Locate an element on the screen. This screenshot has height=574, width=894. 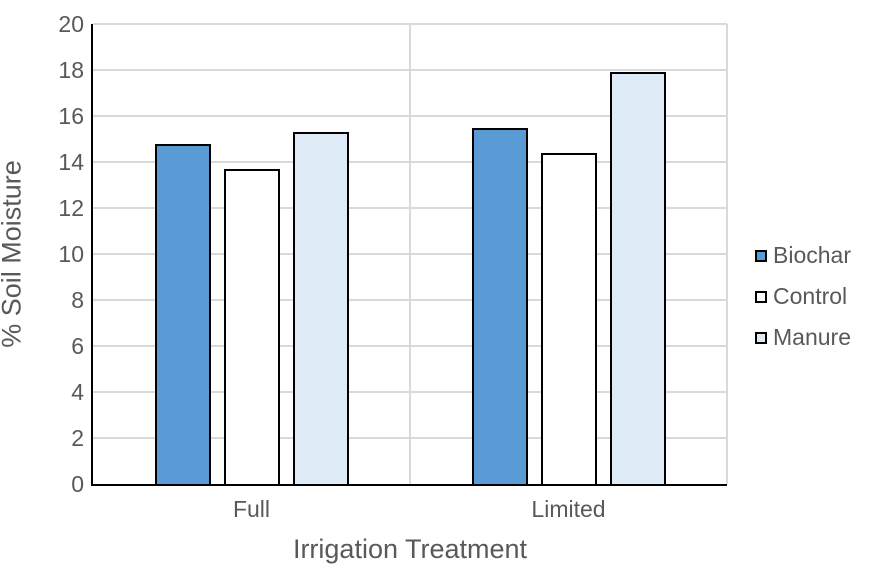
bar-control-limited is located at coordinates (568, 318).